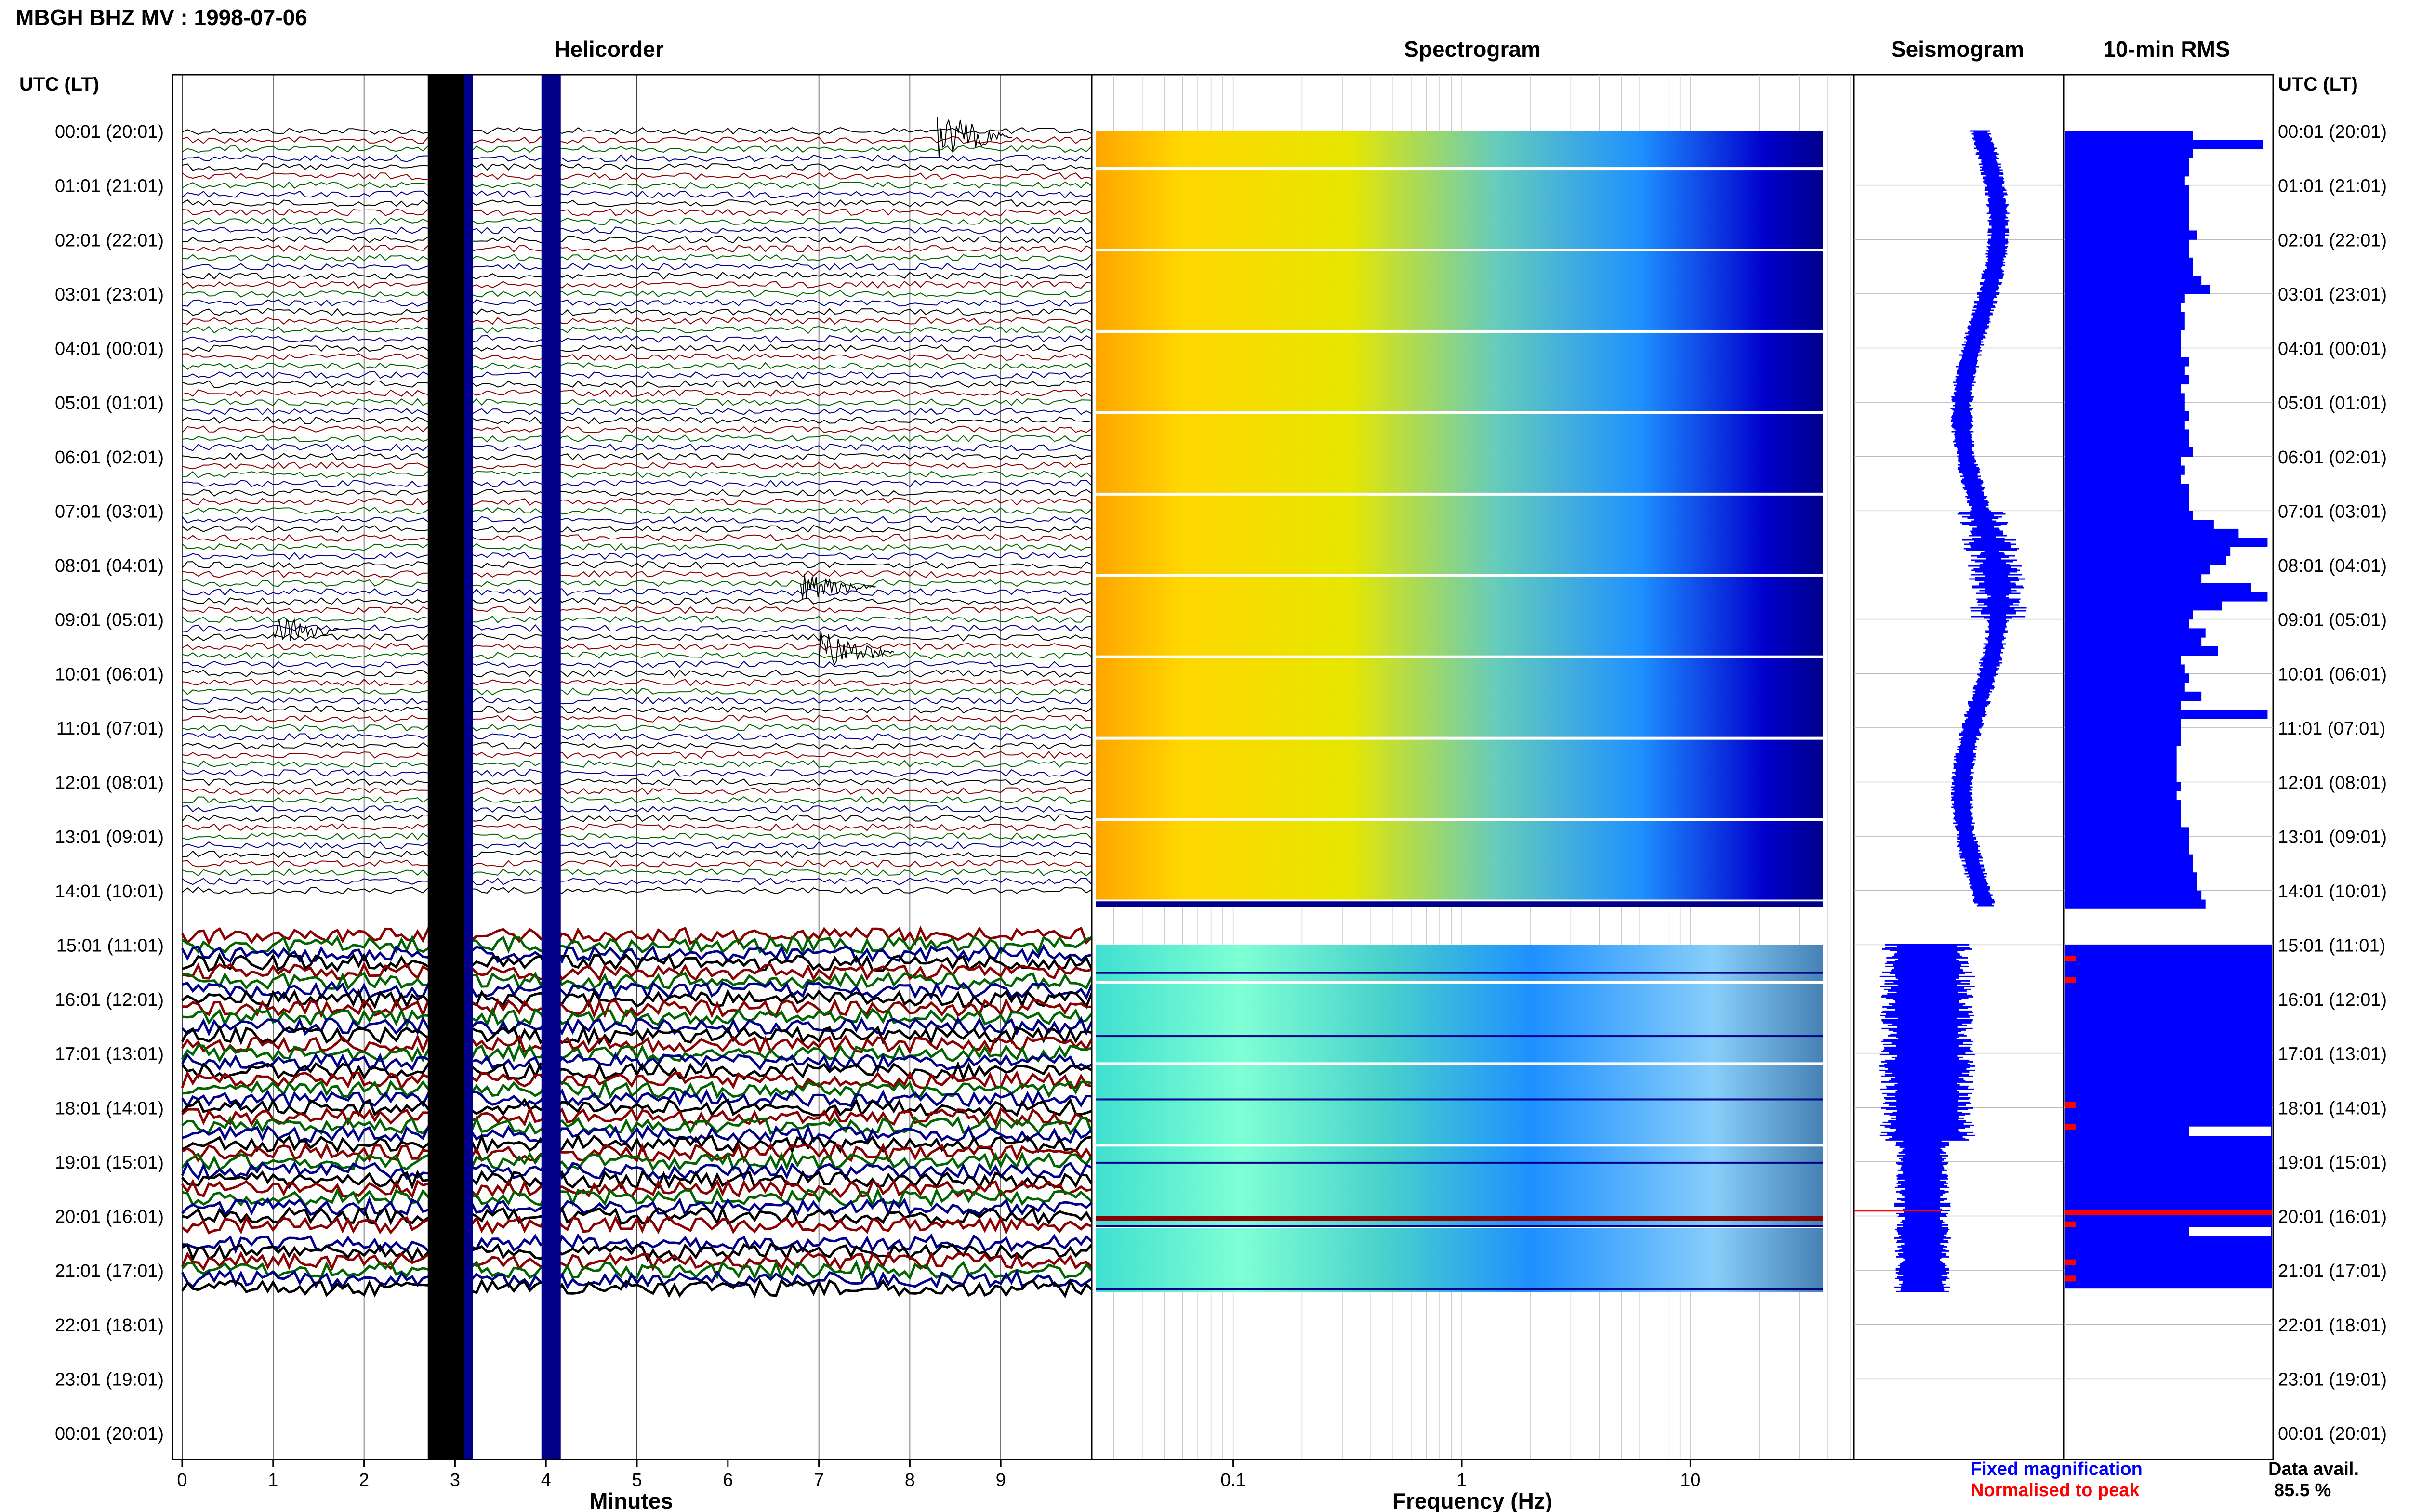 The image size is (2409, 1512). I want to click on seismogram-panel, so click(1959, 767).